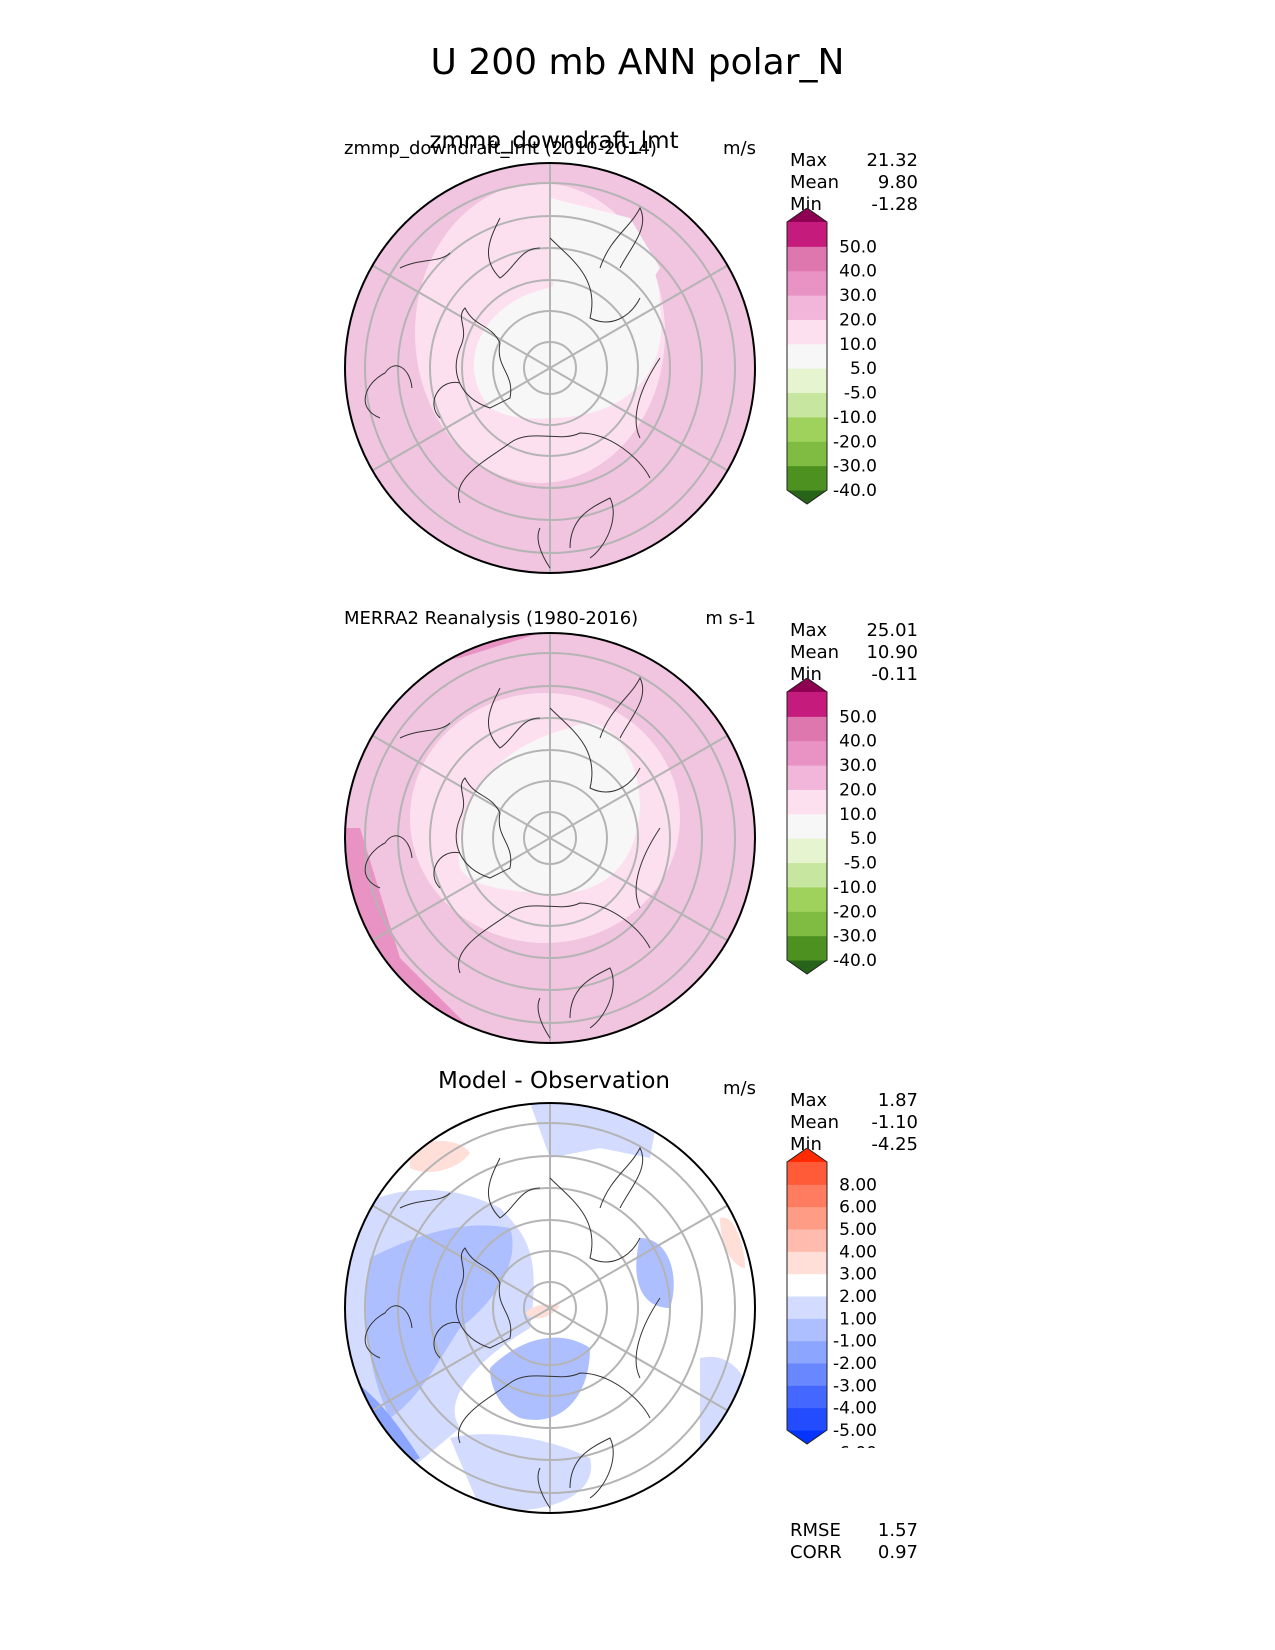  I want to click on panel-left-label: MERRA2 Reanalysis (1980-2016), so click(491, 618).